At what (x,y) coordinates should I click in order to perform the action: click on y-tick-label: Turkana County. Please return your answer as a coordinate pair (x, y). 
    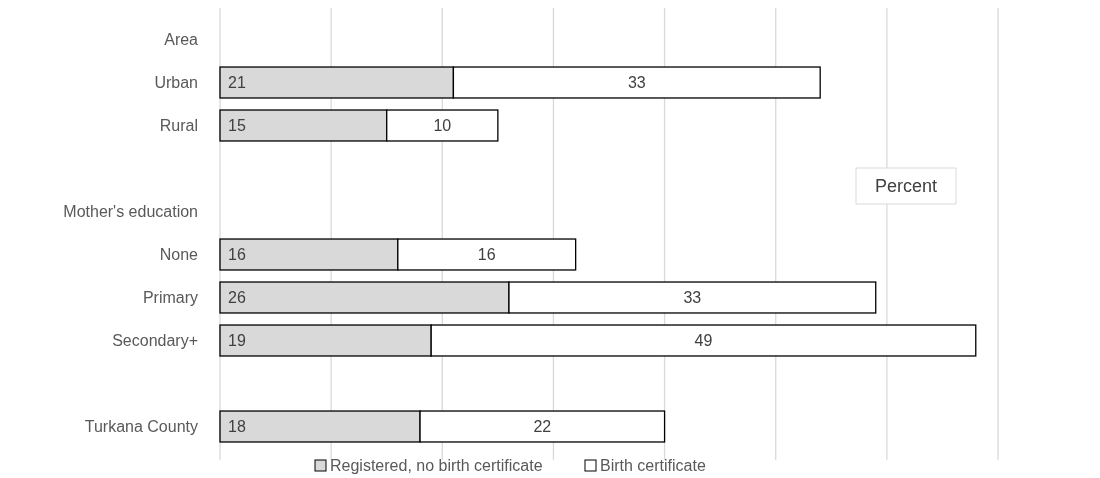
    Looking at the image, I should click on (141, 427).